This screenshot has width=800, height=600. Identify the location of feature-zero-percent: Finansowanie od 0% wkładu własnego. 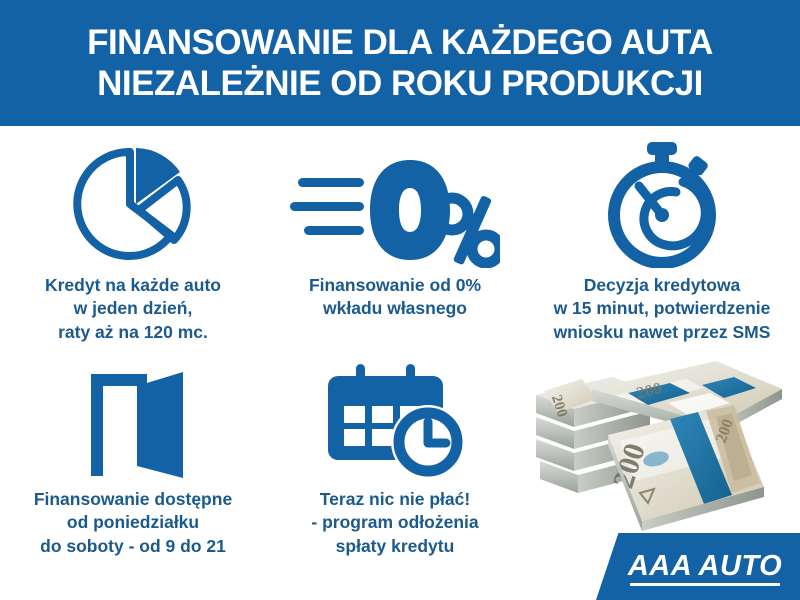
(395, 230).